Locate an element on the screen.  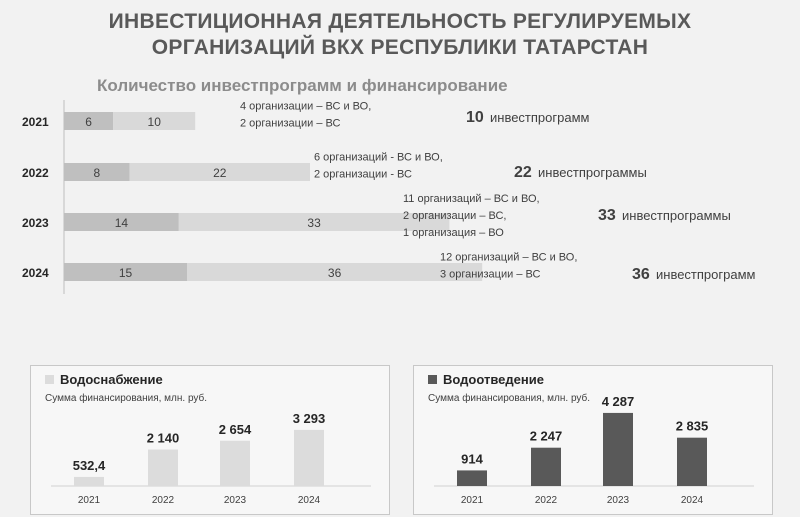
water-supply-xtick-2021: 2021 is located at coordinates (89, 500).